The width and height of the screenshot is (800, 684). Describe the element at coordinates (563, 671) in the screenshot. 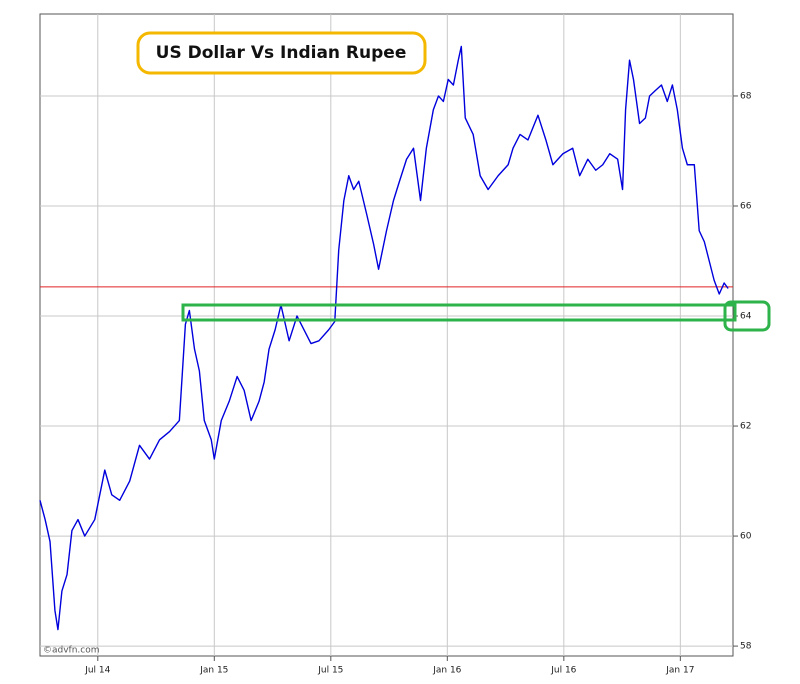

I see `x-tick-label: Jul 16` at that location.